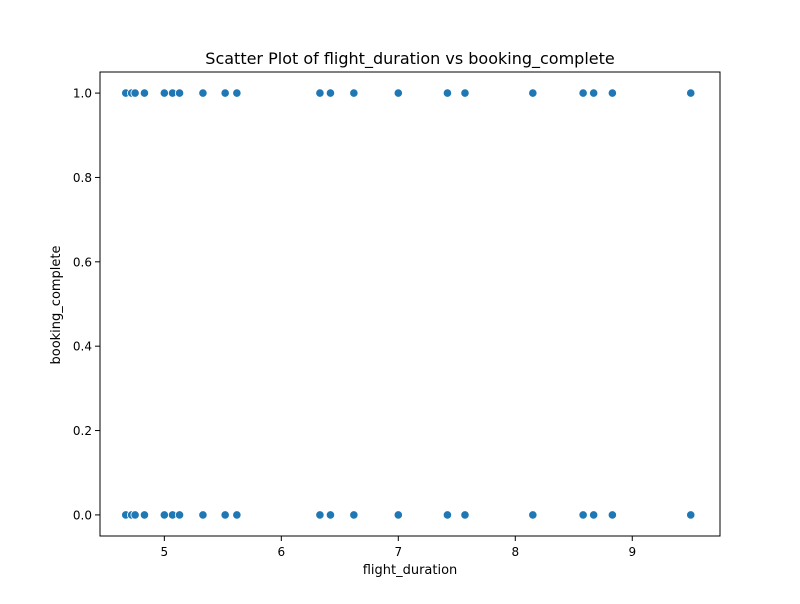 This screenshot has width=800, height=604. I want to click on x-tick-label: 7, so click(398, 552).